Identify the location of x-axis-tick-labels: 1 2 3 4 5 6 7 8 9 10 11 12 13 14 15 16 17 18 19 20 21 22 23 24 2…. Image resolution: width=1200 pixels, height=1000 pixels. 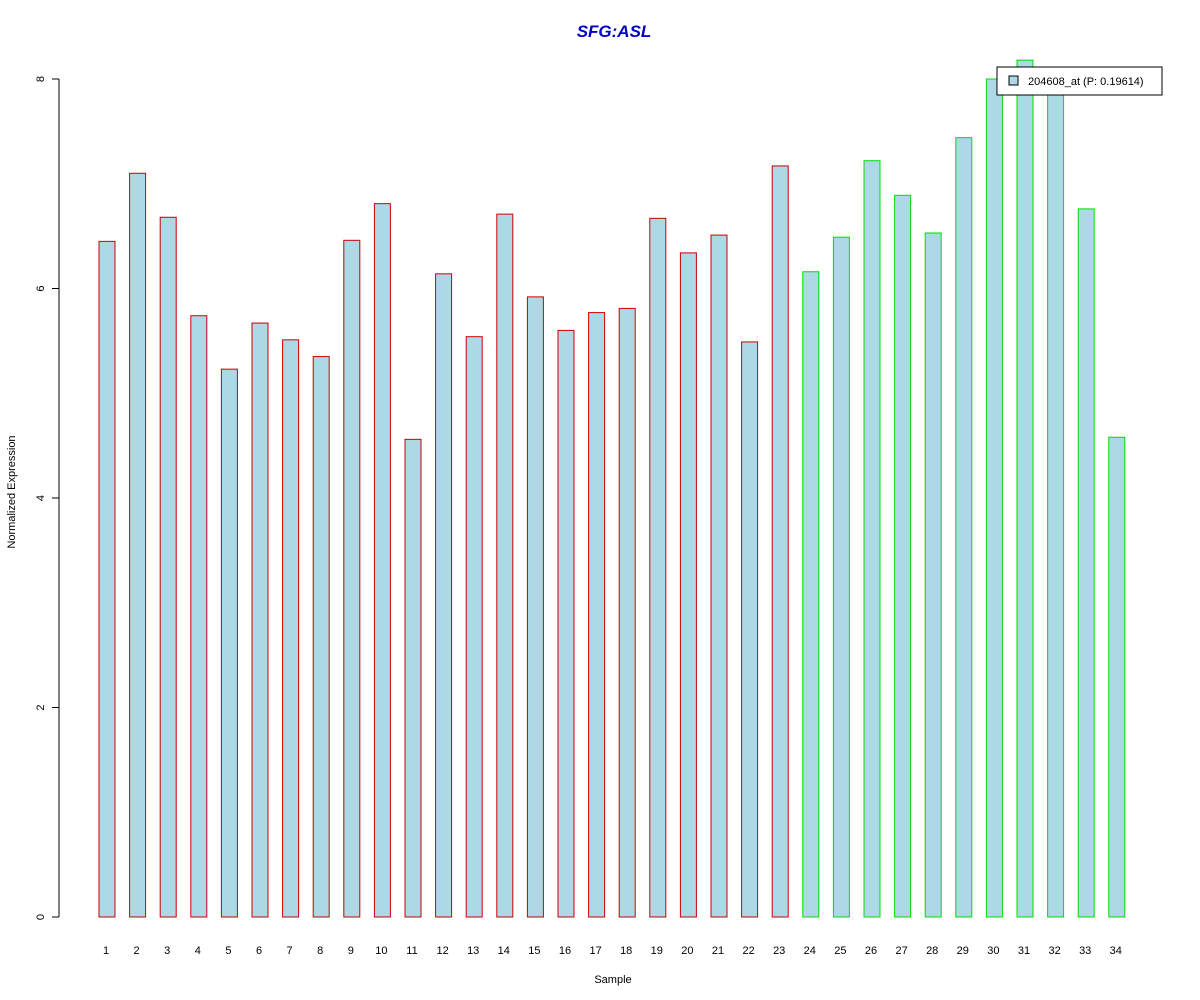
(612, 951).